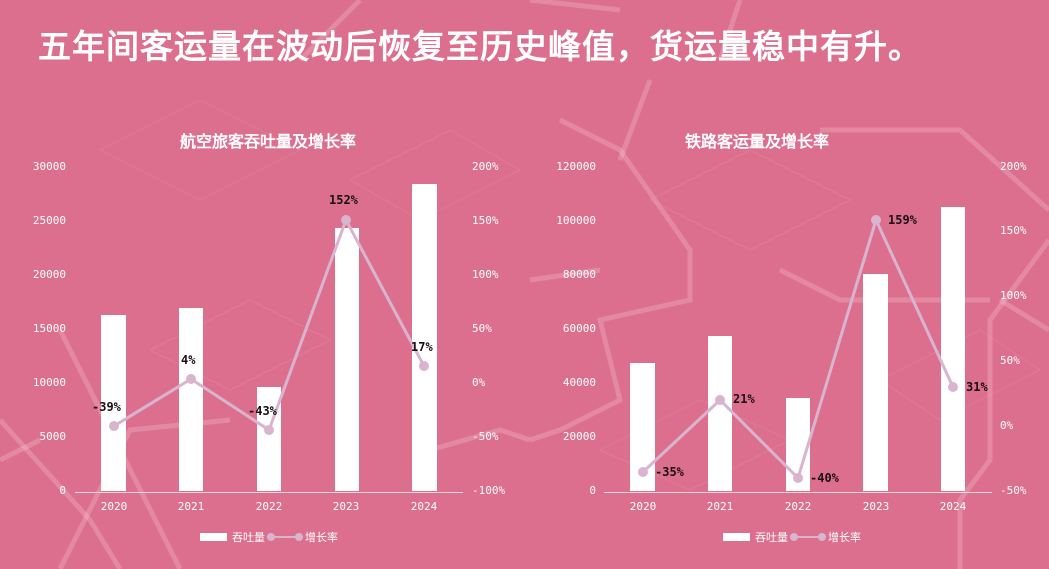 The height and width of the screenshot is (569, 1049). Describe the element at coordinates (49, 328) in the screenshot. I see `left-axis-tick: 15000` at that location.